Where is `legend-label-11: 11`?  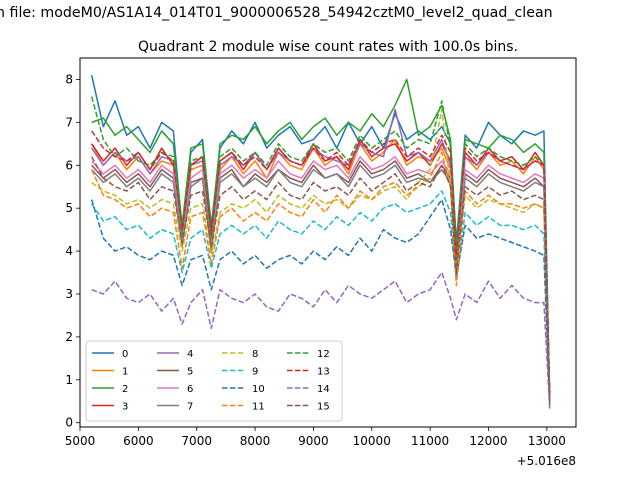
legend-label-11: 11 is located at coordinates (258, 407).